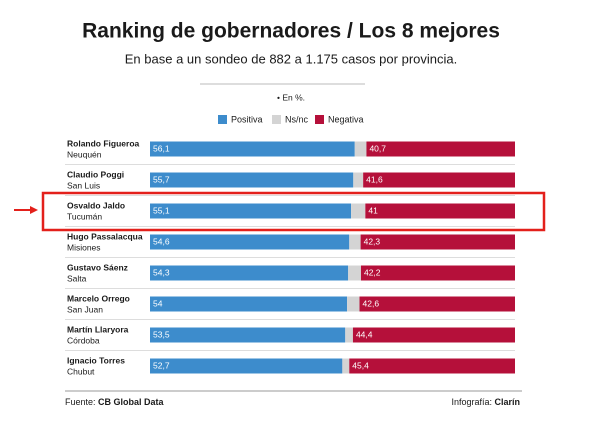  What do you see at coordinates (161, 334) in the screenshot?
I see `value-label: 53,5` at bounding box center [161, 334].